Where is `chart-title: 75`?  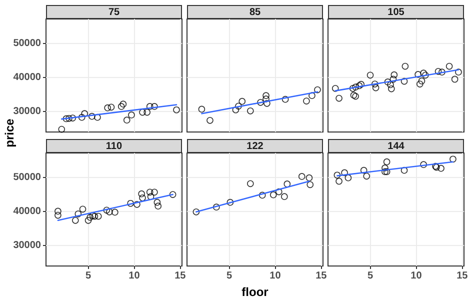 chart-title: 75 is located at coordinates (114, 12).